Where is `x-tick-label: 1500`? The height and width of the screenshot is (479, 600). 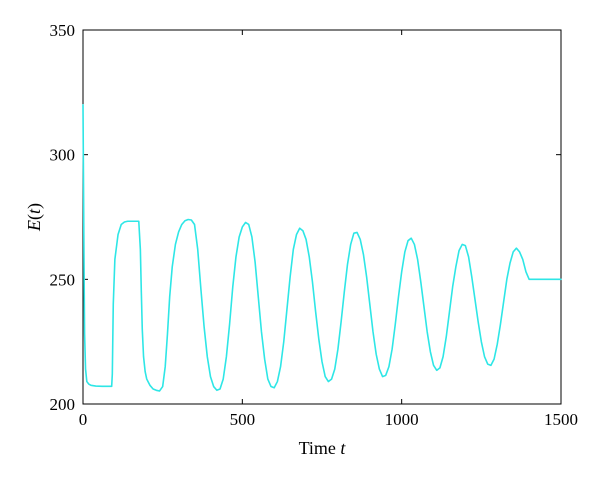
x-tick-label: 1500 is located at coordinates (561, 419).